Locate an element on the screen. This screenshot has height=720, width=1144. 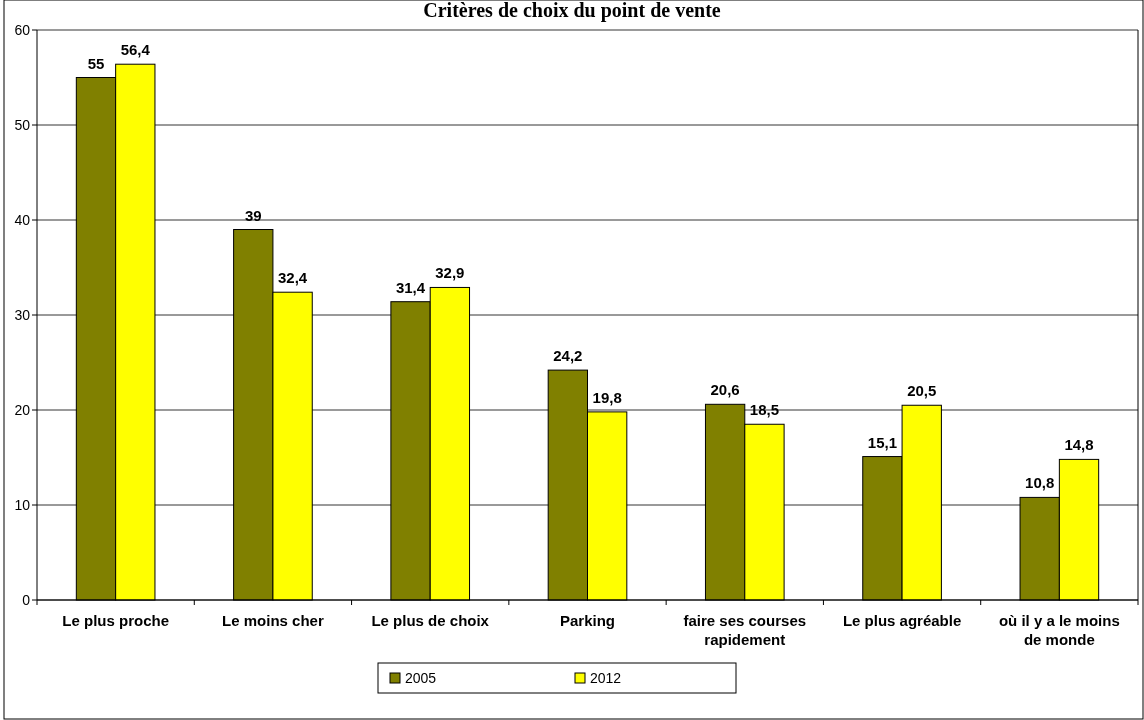
x-tick-label: Parking is located at coordinates (587, 620).